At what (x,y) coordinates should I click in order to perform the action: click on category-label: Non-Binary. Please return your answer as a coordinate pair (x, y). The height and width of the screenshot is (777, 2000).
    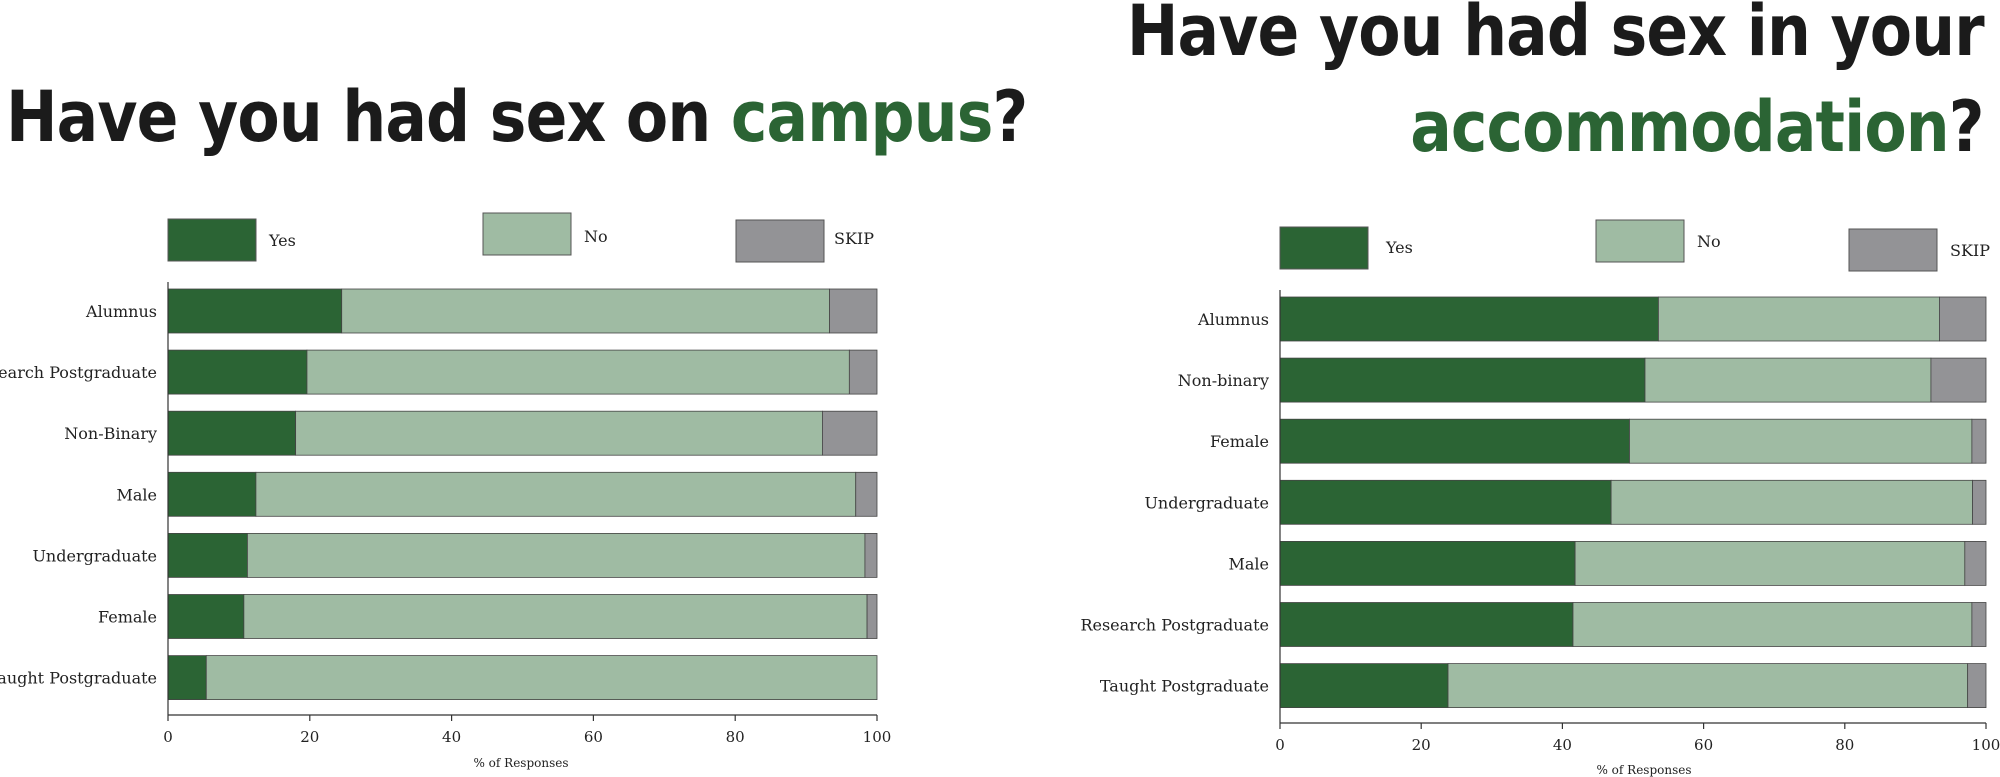
    Looking at the image, I should click on (110, 433).